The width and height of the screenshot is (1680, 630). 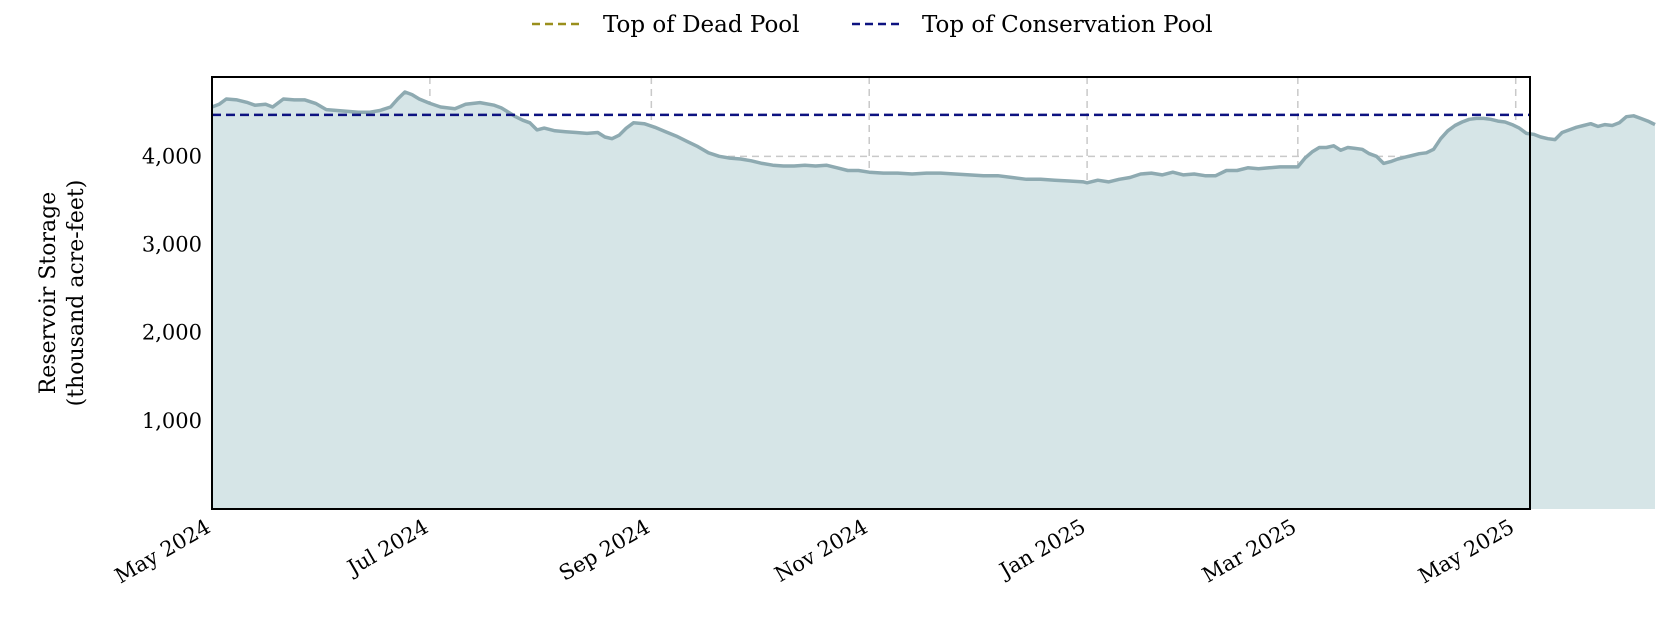 What do you see at coordinates (163, 552) in the screenshot?
I see `x-tick-label: May 2024` at bounding box center [163, 552].